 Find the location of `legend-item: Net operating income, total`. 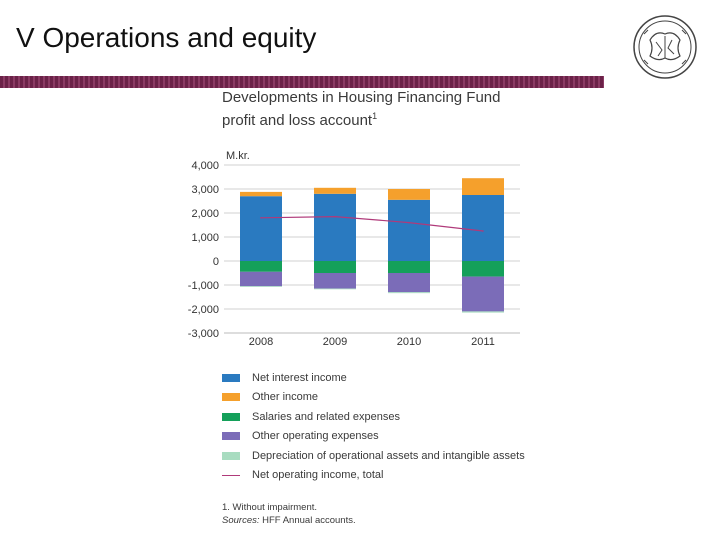

legend-item: Net operating income, total is located at coordinates (373, 476).